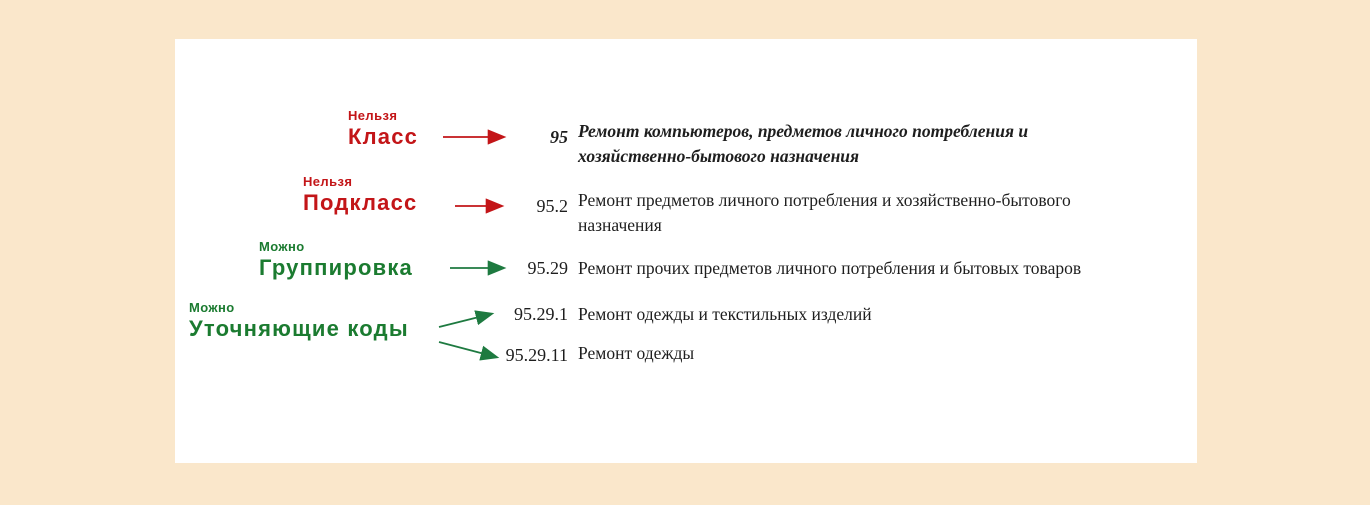 This screenshot has height=505, width=1370. Describe the element at coordinates (541, 314) in the screenshot. I see `code-detail-1: 95.29.1` at that location.